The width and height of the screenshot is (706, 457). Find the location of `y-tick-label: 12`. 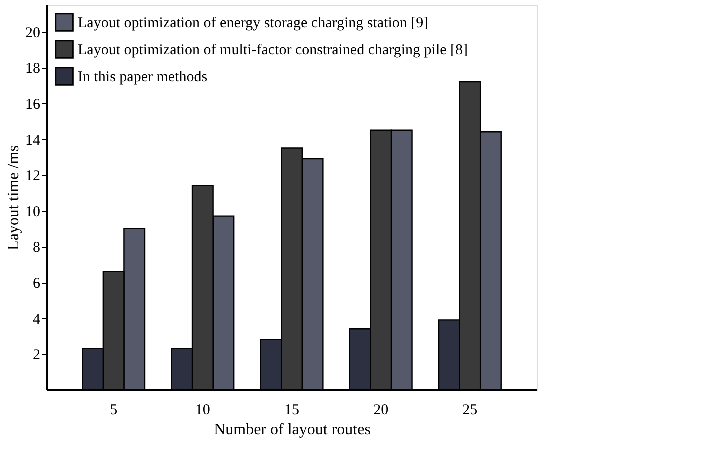

y-tick-label: 12 is located at coordinates (33, 176).